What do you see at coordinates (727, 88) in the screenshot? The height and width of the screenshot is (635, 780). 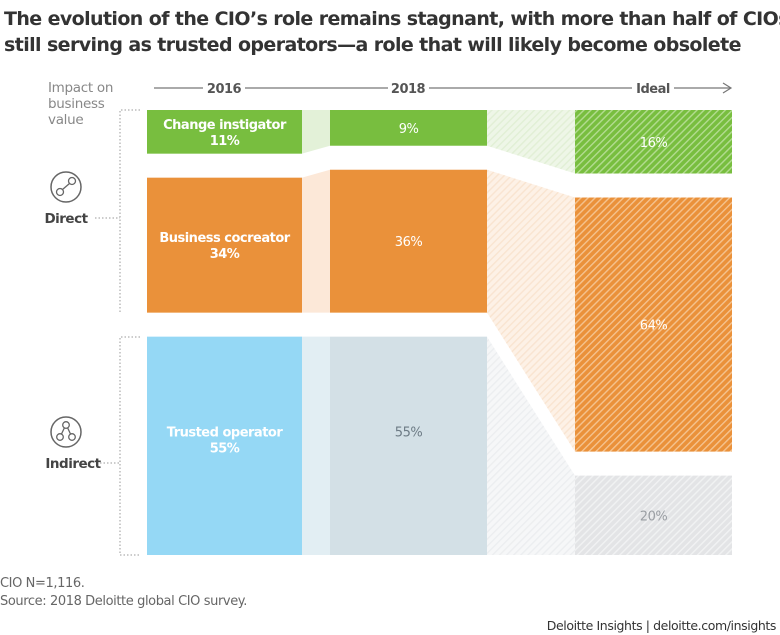 I see `arrow-right-icon` at bounding box center [727, 88].